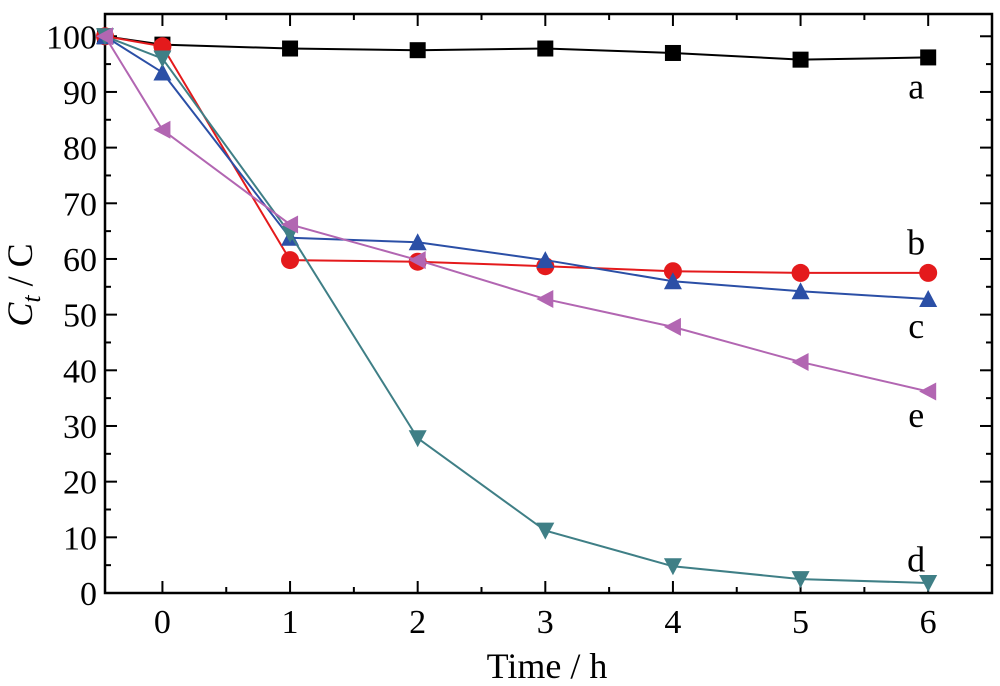  Describe the element at coordinates (31, 299) in the screenshot. I see `y-axis-title-sub: t` at that location.